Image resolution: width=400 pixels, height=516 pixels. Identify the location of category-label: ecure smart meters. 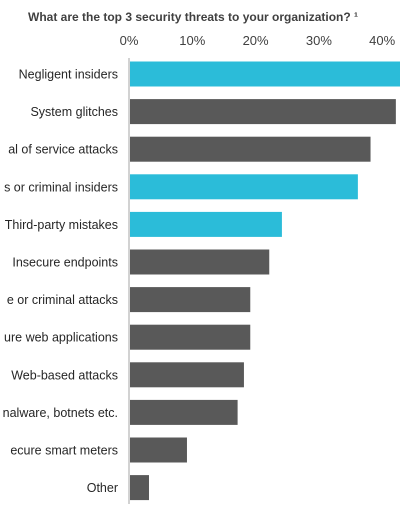
(64, 451).